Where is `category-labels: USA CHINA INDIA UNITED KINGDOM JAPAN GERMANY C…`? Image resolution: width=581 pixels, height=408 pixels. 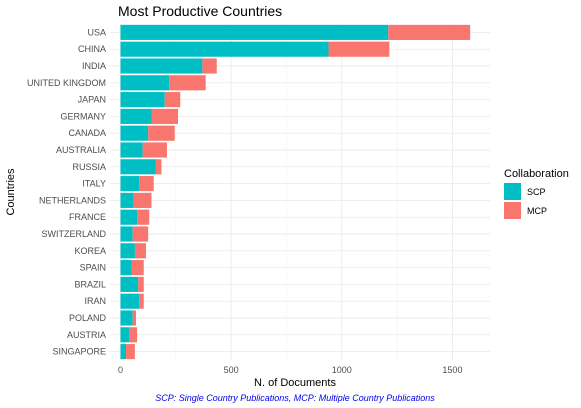 category-labels: USA CHINA INDIA UNITED KINGDOM JAPAN GERMANY C… is located at coordinates (67, 191).